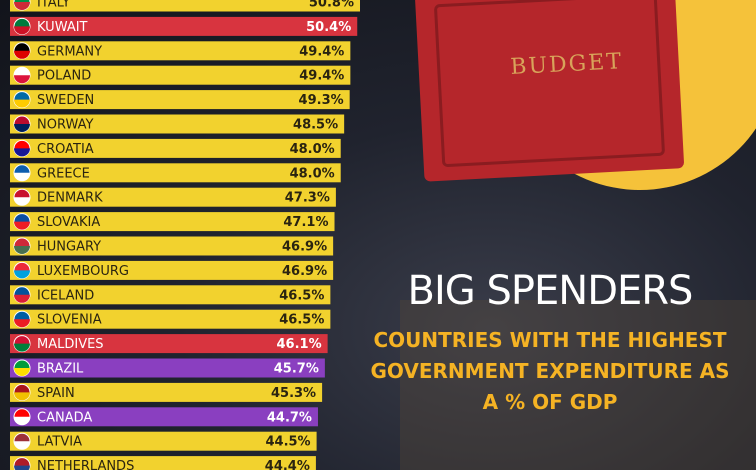 This screenshot has height=470, width=756. What do you see at coordinates (62, 27) in the screenshot?
I see `category-label: KUWAIT` at bounding box center [62, 27].